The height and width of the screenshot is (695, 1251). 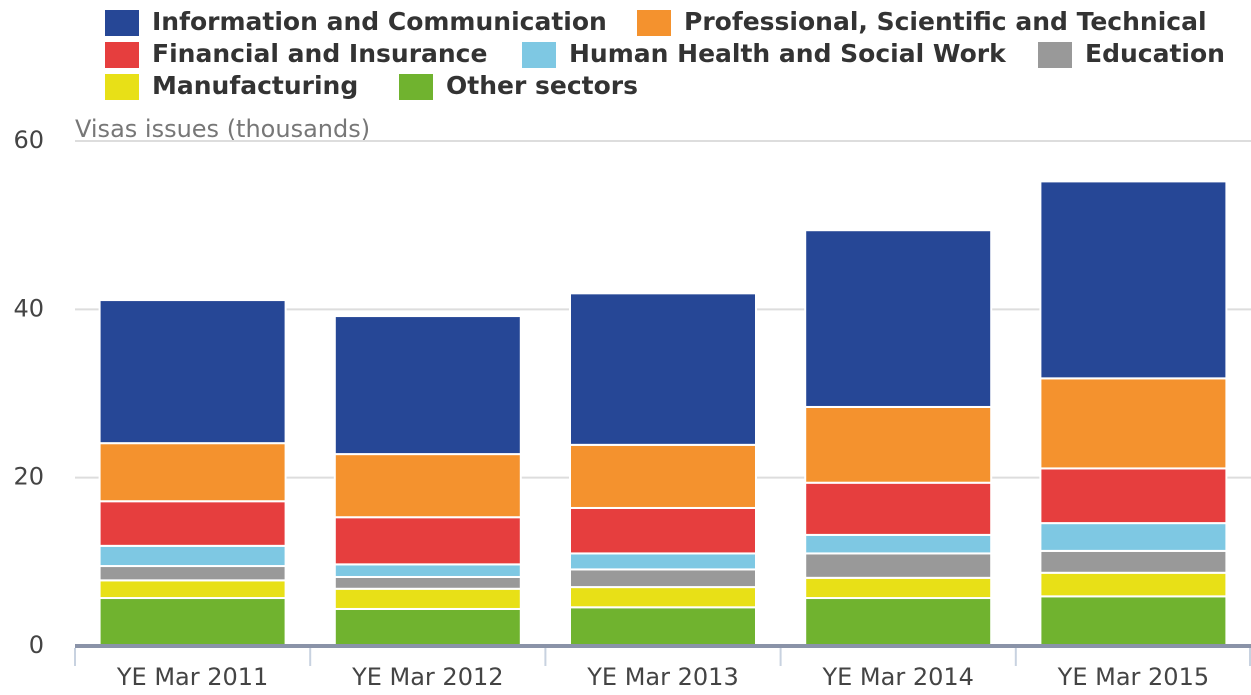 I want to click on y-tick-label: 20, so click(x=28, y=477).